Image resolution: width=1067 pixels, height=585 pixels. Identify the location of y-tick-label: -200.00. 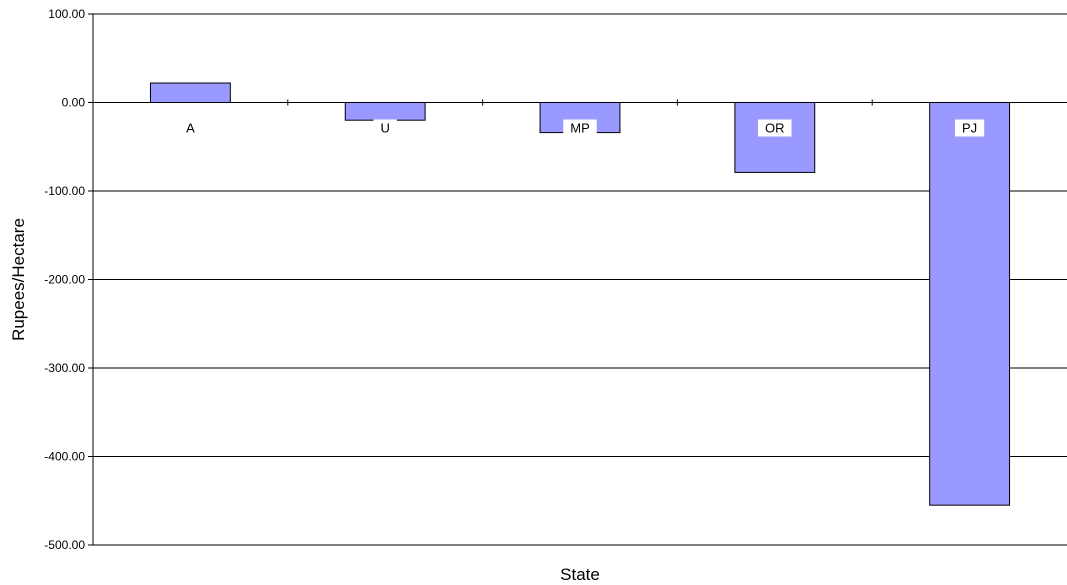
(64, 280).